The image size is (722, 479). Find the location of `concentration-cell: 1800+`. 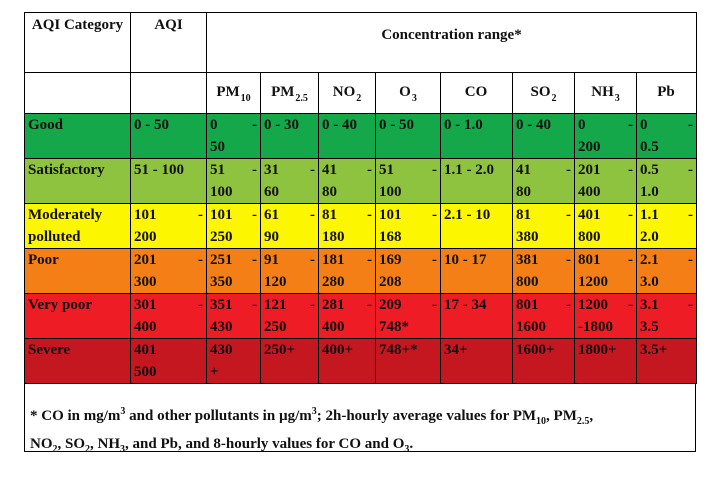

concentration-cell: 1800+ is located at coordinates (605, 361).